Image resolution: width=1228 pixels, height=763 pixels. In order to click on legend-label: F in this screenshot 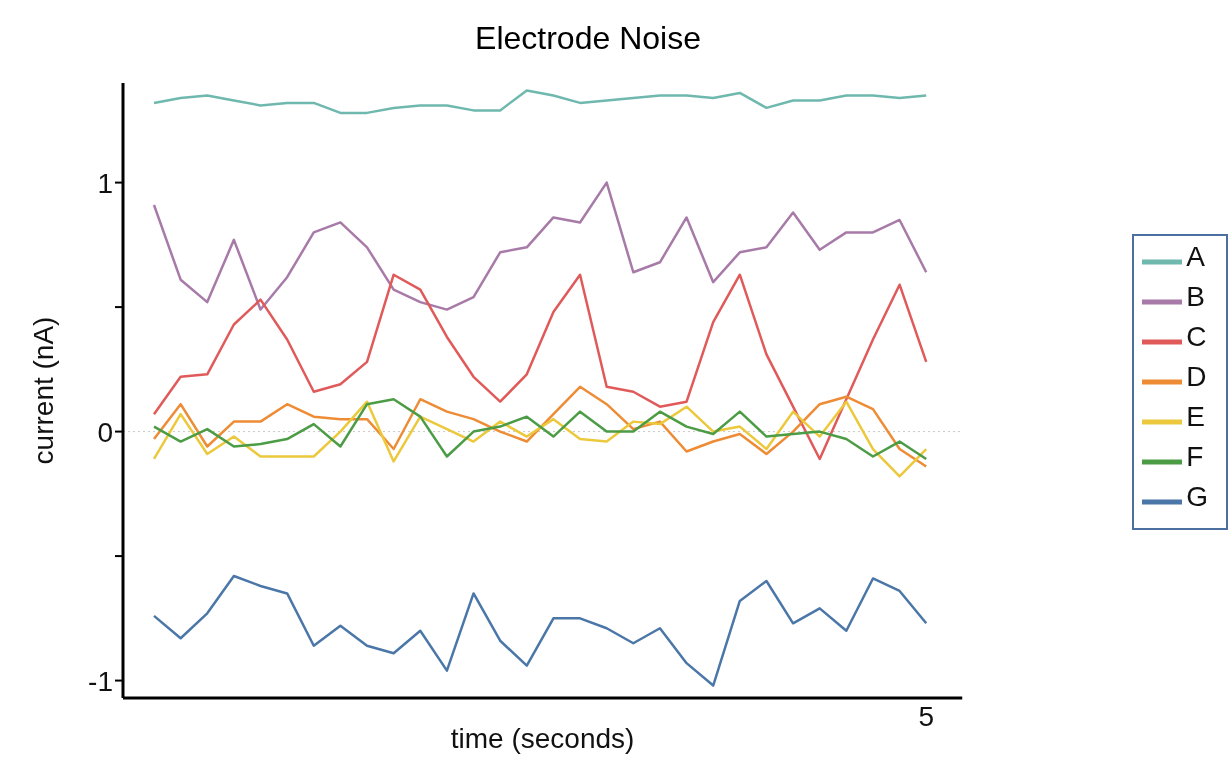, I will do `click(1195, 457)`.